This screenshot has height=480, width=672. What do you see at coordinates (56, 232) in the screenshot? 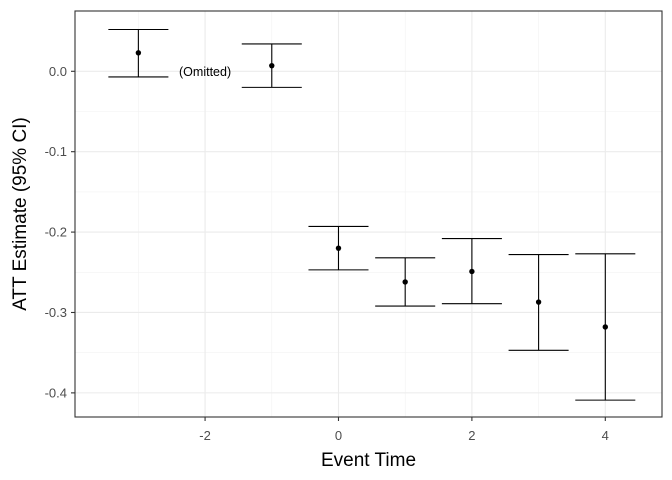
I see `y-tick-label: -0.2` at bounding box center [56, 232].